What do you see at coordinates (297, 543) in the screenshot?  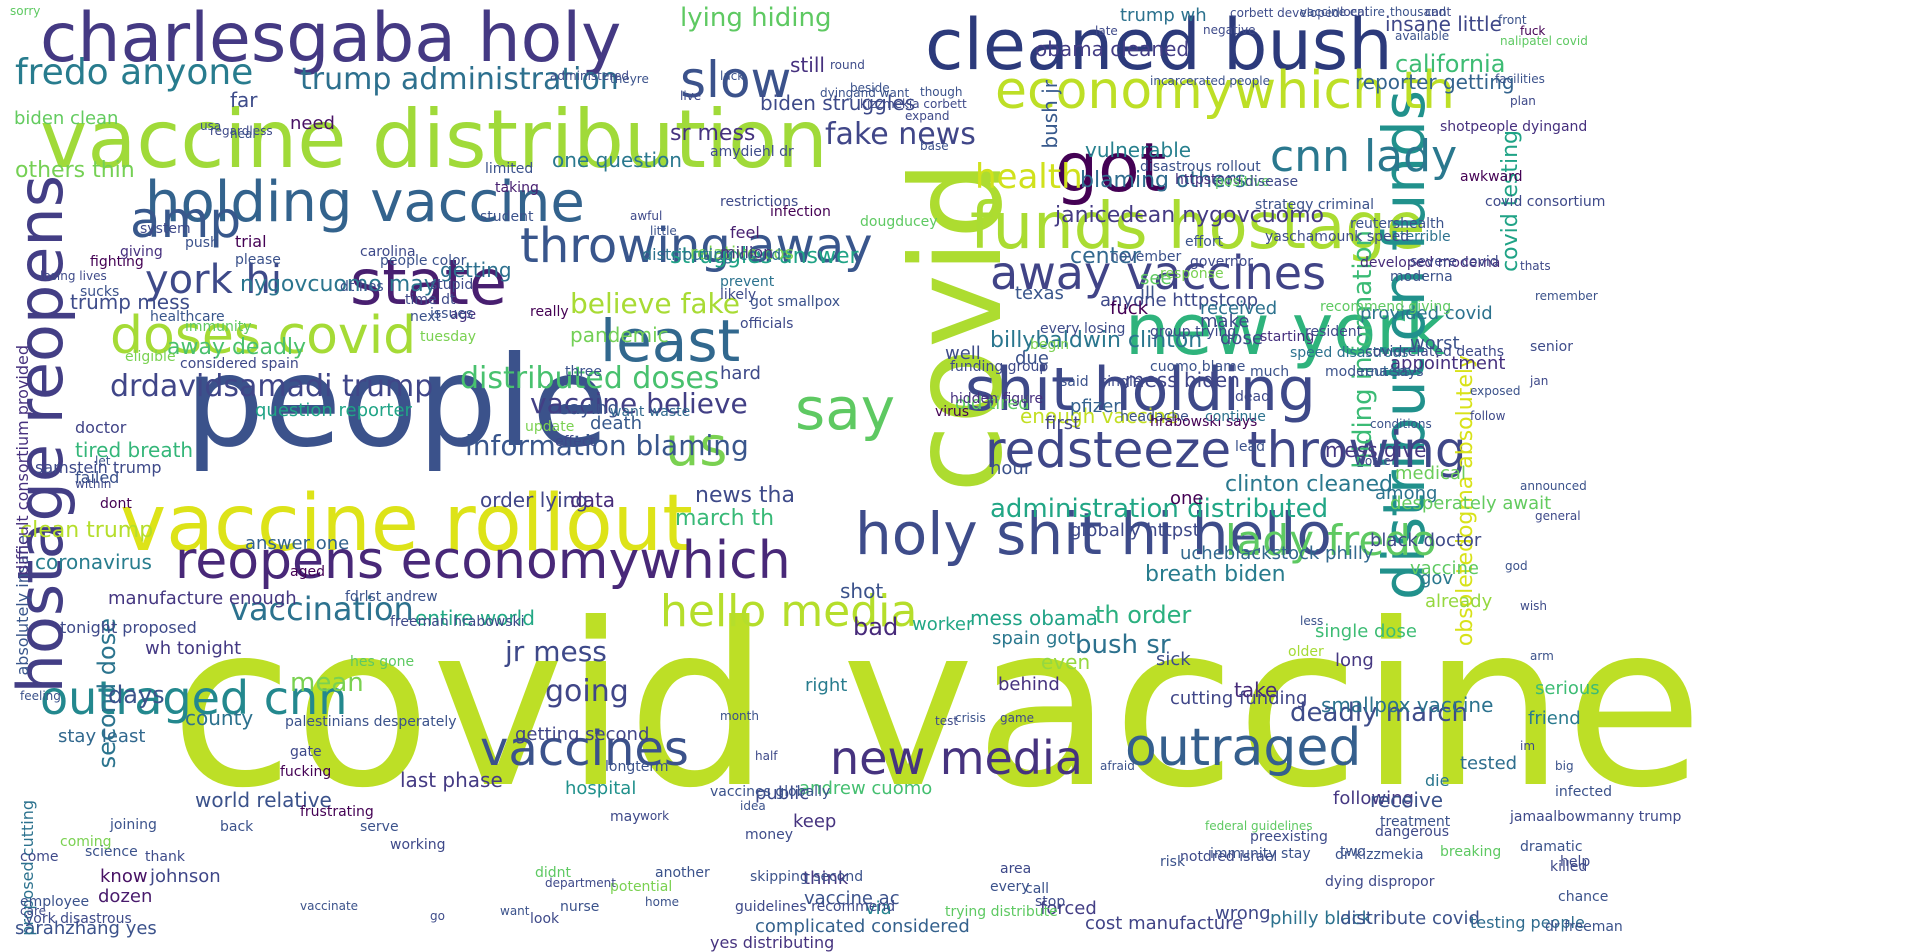 I see `word-answer-one: answer one` at bounding box center [297, 543].